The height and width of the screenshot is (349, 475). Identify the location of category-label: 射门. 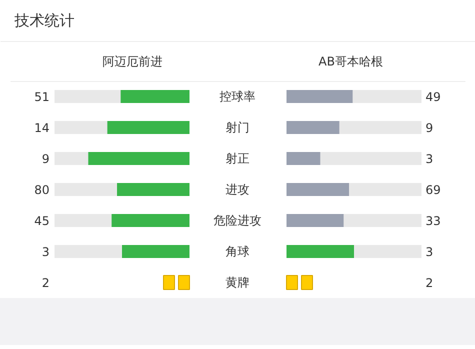
(238, 127).